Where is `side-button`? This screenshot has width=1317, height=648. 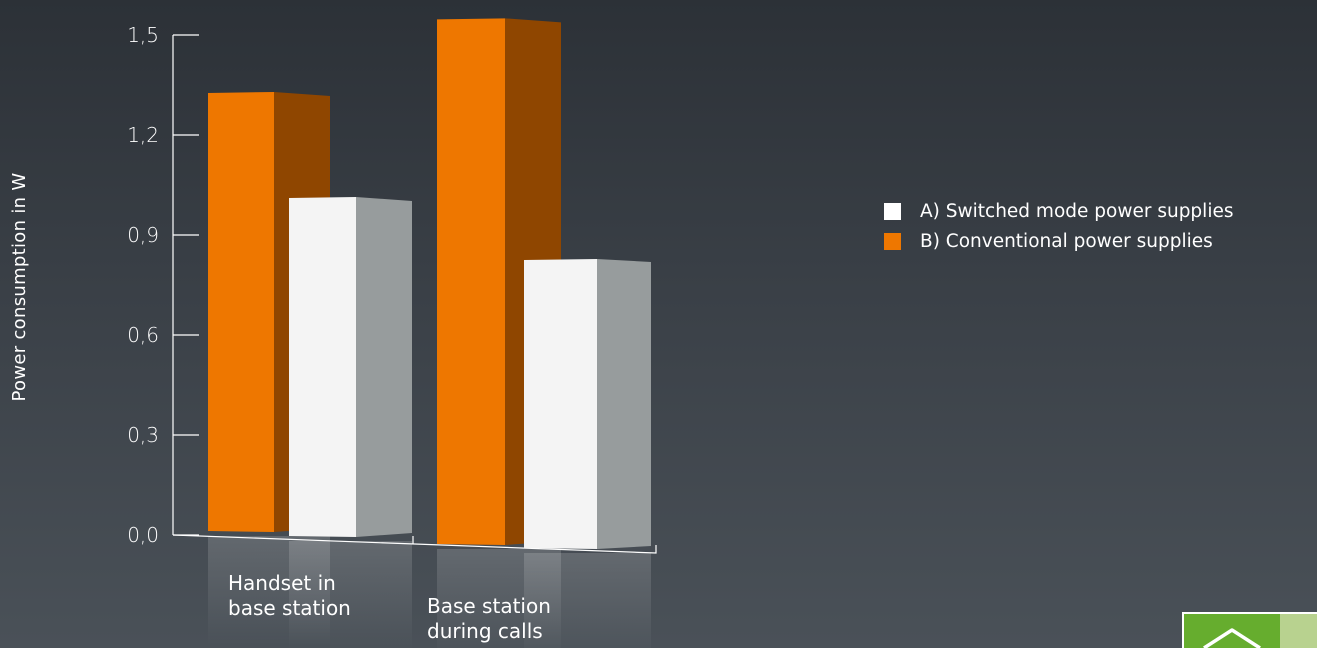
side-button is located at coordinates (1298, 630).